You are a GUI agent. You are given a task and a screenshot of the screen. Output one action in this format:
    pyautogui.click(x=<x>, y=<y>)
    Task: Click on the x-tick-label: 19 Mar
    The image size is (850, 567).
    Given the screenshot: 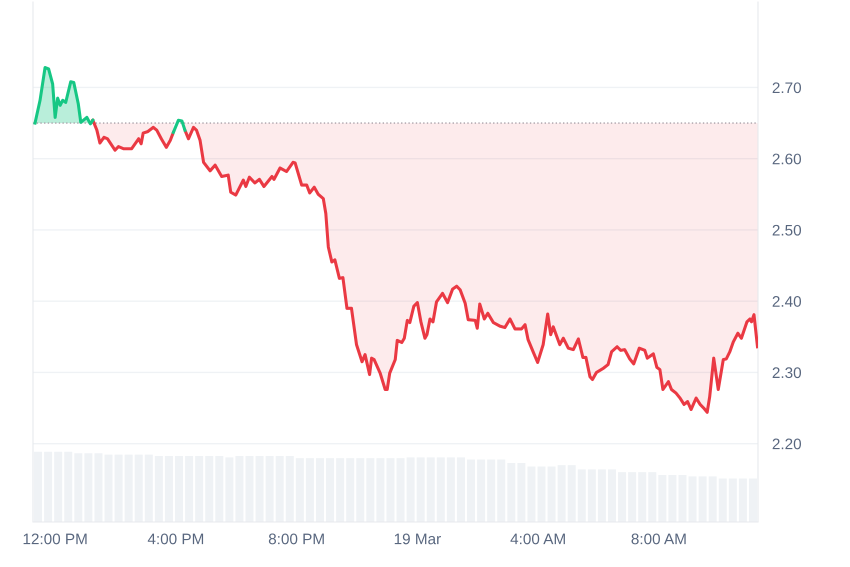 What is the action you would take?
    pyautogui.click(x=417, y=539)
    